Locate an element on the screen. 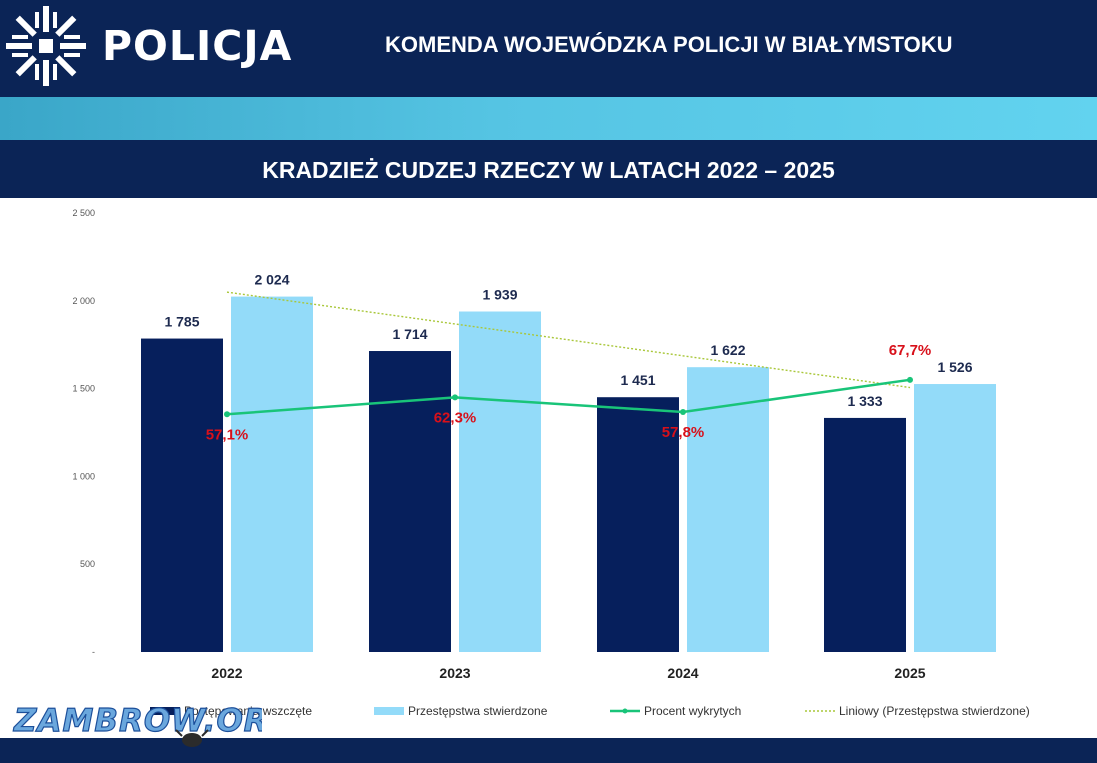  zambrow-watermark-logo-icon: ZAMBROW.ORG is located at coordinates (137, 724).